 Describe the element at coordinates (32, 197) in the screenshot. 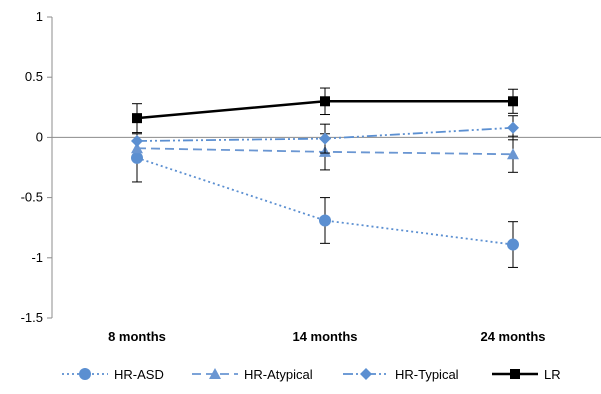

I see `y-tick-label: -0.5` at that location.